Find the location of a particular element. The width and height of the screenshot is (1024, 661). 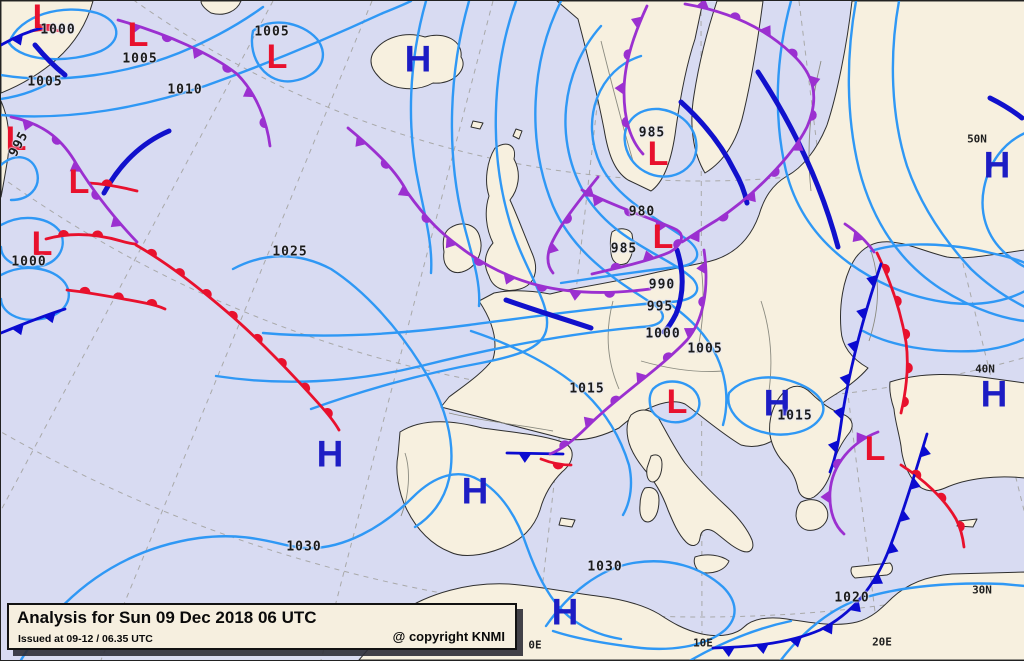

land-sardinia is located at coordinates (649, 505).